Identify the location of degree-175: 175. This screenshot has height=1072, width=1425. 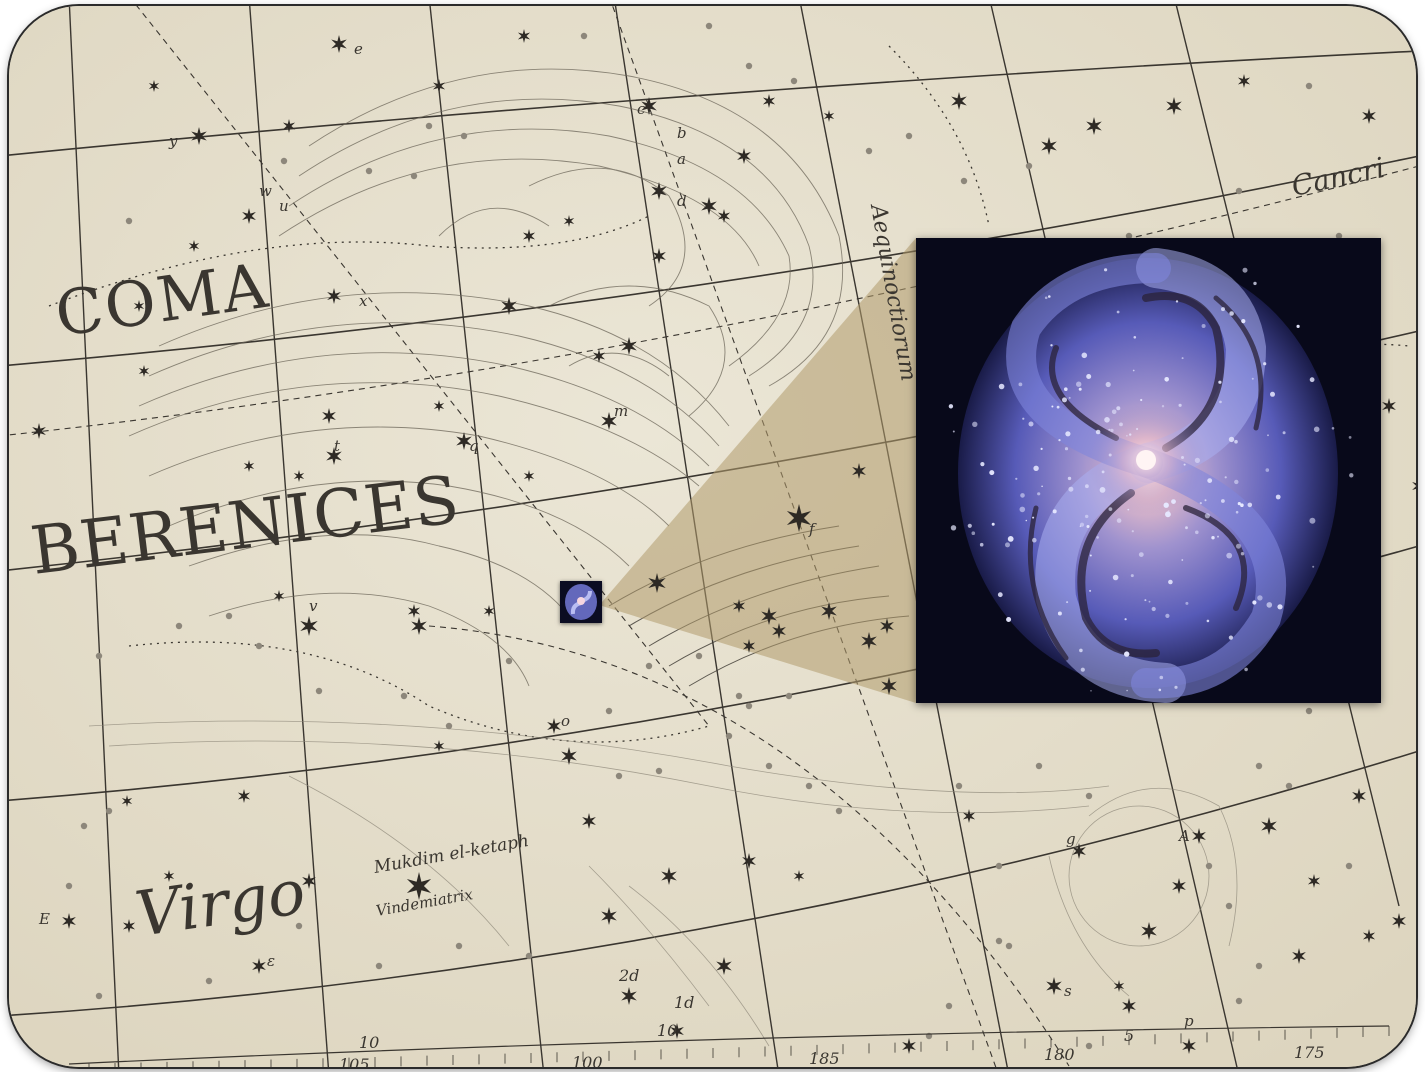
(1309, 1052).